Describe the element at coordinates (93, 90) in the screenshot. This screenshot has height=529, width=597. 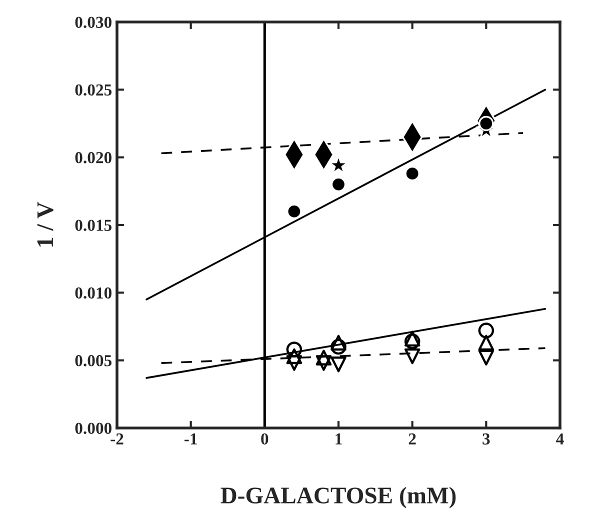
I see `y-tick-label: 0.025` at that location.